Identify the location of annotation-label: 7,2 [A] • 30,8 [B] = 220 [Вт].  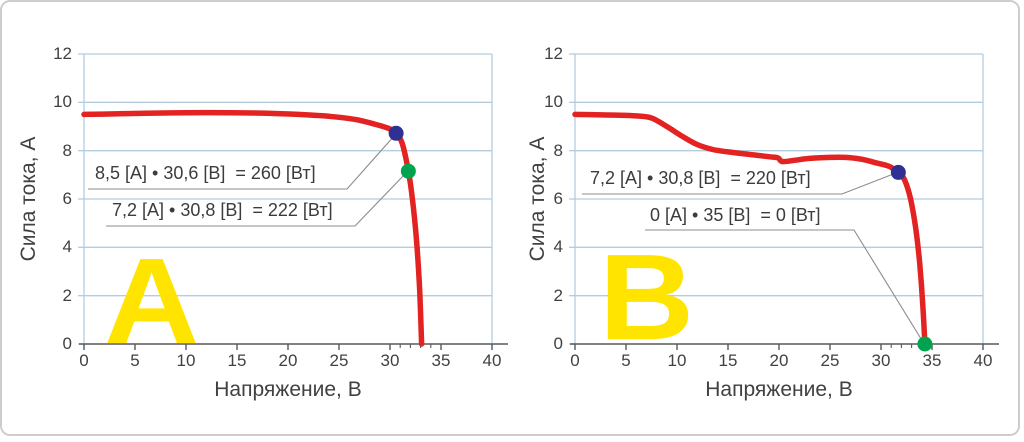
(700, 178).